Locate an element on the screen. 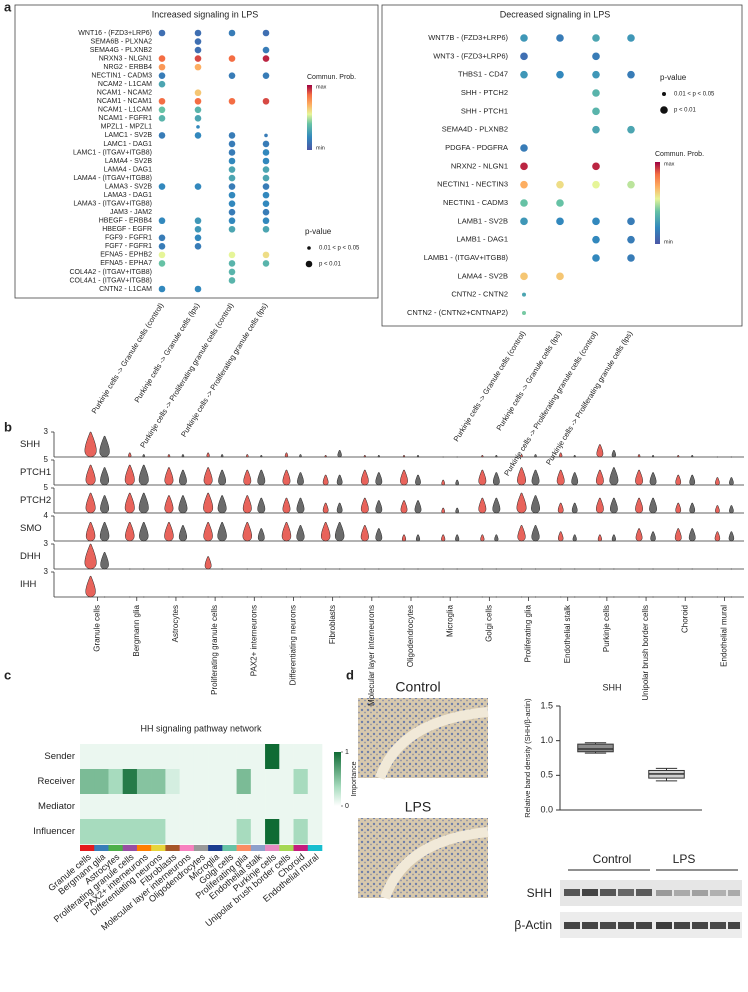  colorbar-max: max is located at coordinates (321, 87).